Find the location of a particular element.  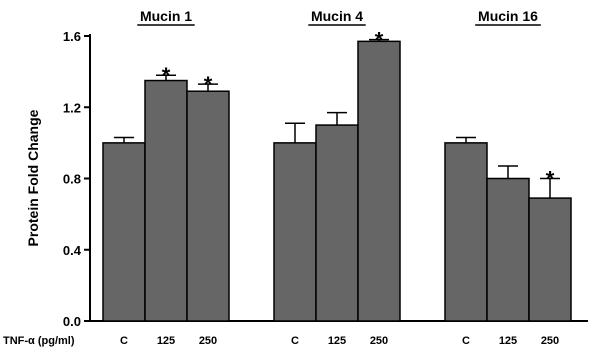

significance-marker-0-1: * is located at coordinates (166, 75).